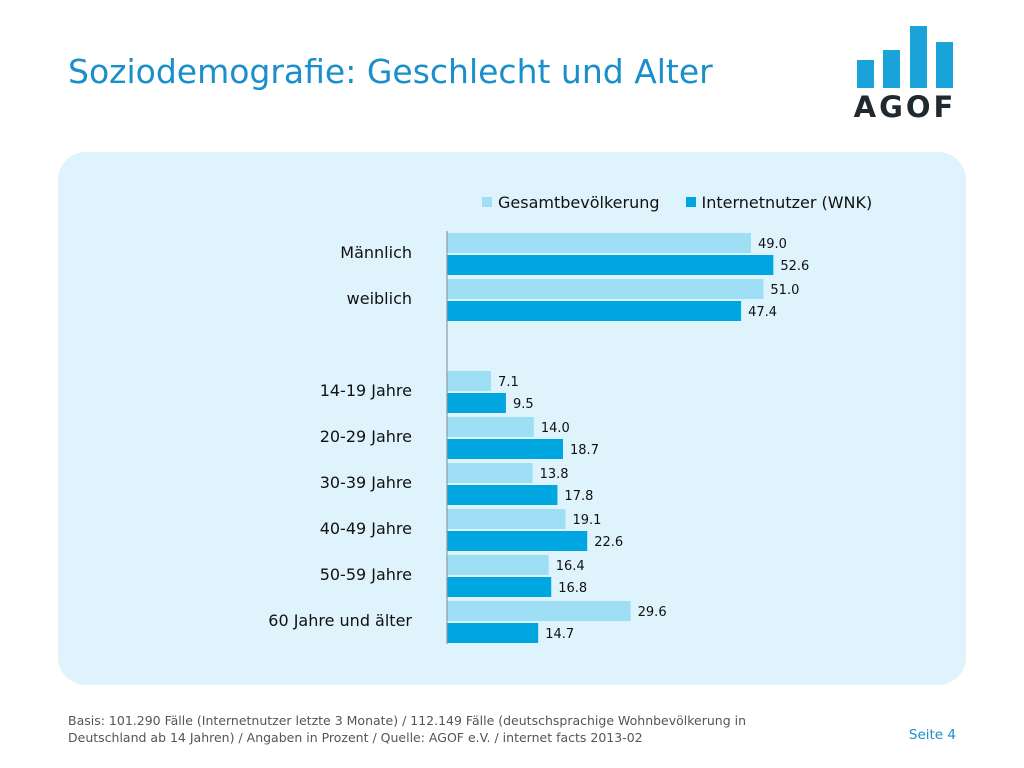  I want to click on data-label-gesamtbevoelkerung-maennlich: 49.0, so click(772, 244).